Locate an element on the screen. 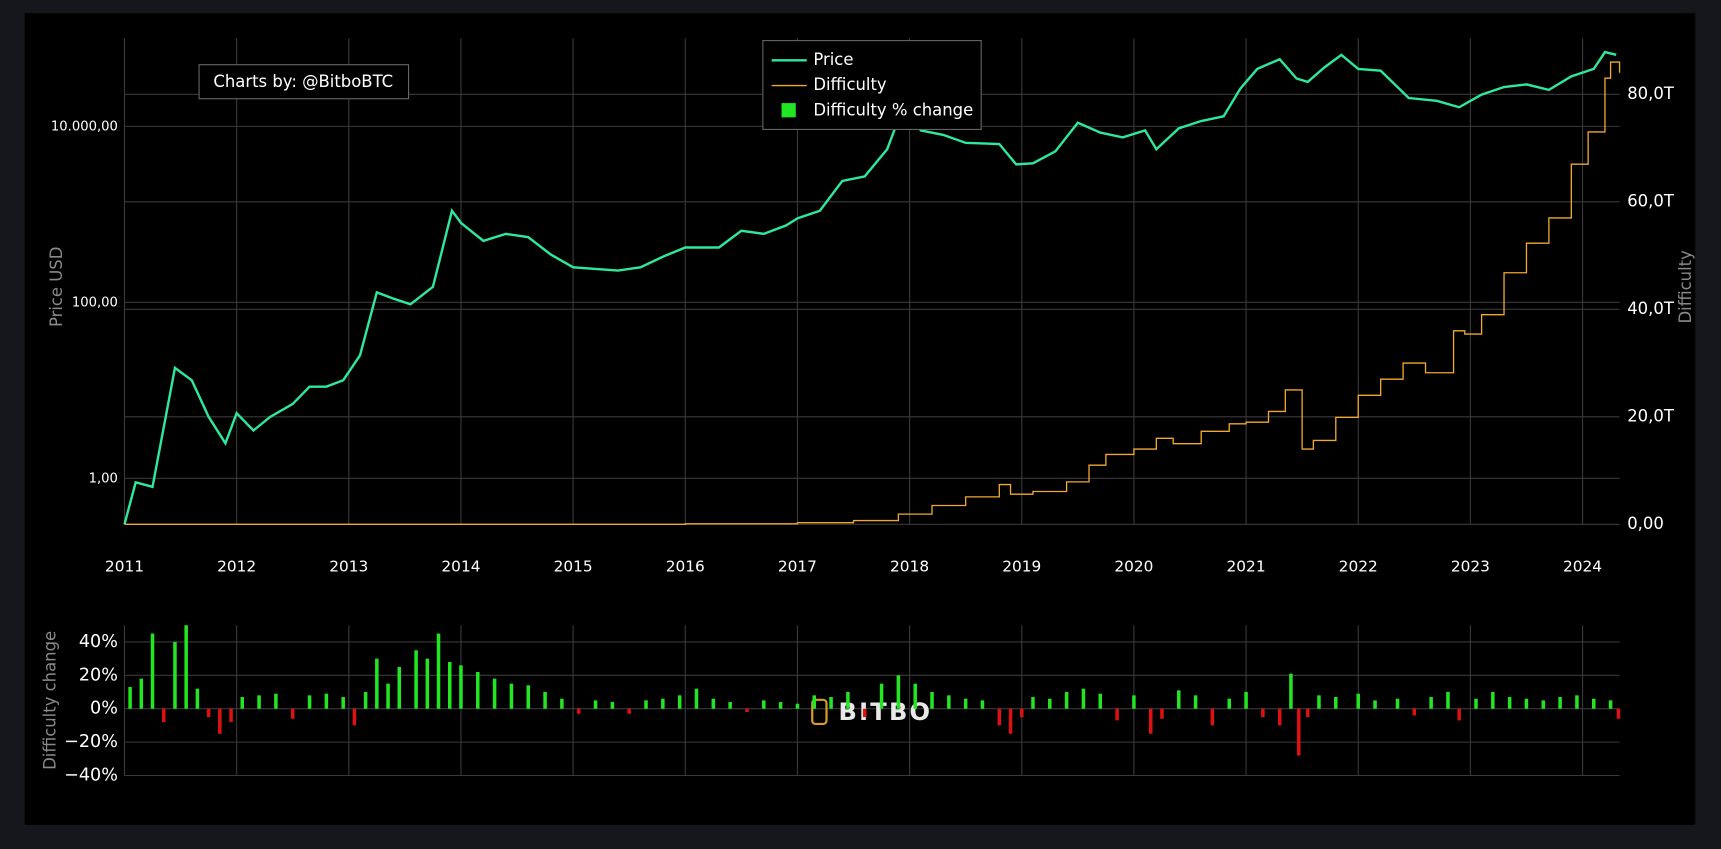  y-tick-label: 40% is located at coordinates (98, 642).